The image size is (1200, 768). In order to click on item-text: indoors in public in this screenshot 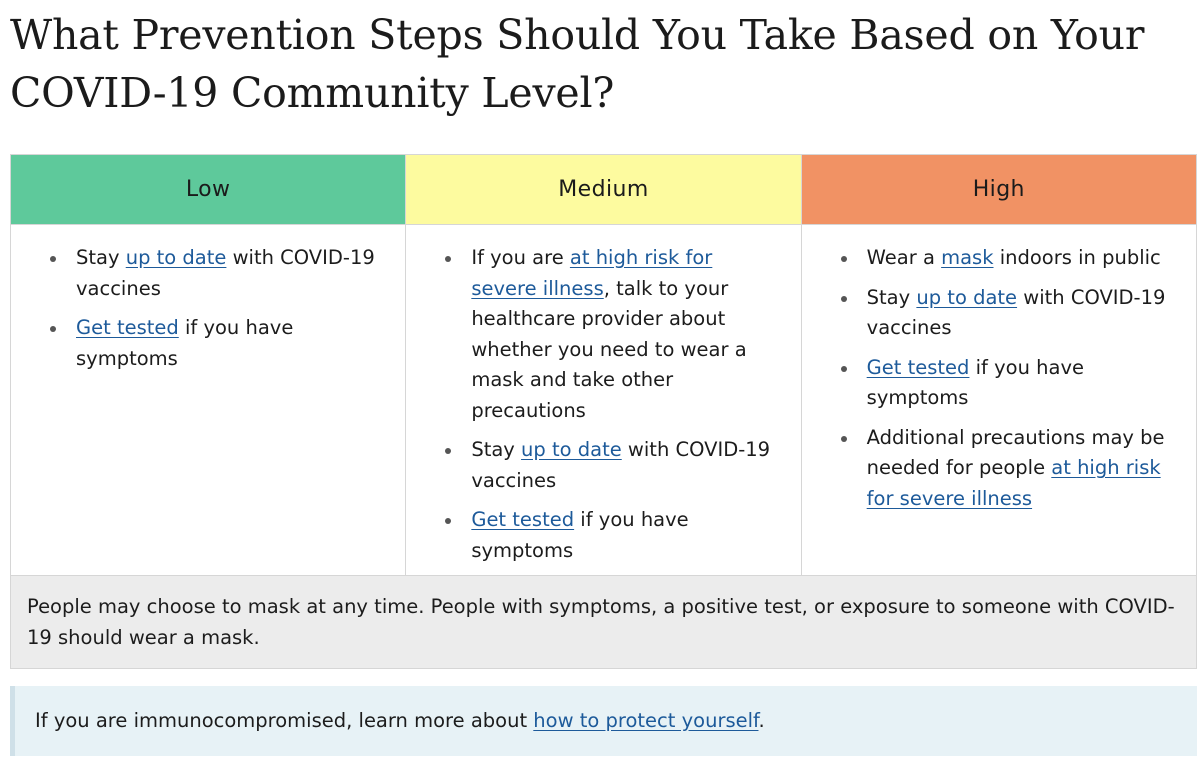, I will do `click(1077, 257)`.